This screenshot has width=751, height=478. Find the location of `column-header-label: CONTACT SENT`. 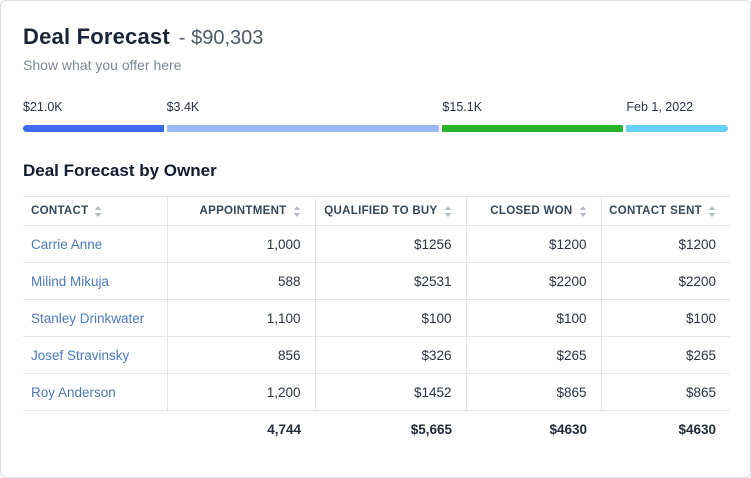

column-header-label: CONTACT SENT is located at coordinates (655, 211).